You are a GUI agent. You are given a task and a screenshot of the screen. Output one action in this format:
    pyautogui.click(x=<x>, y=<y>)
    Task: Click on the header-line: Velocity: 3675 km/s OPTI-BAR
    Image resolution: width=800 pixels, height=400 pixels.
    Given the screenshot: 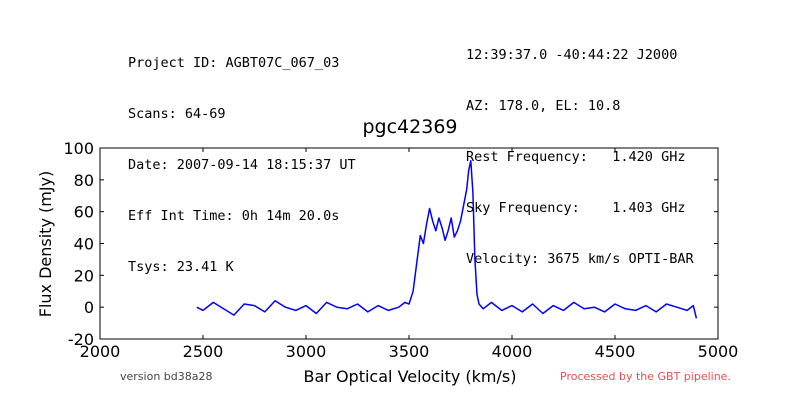 What is the action you would take?
    pyautogui.click(x=580, y=259)
    